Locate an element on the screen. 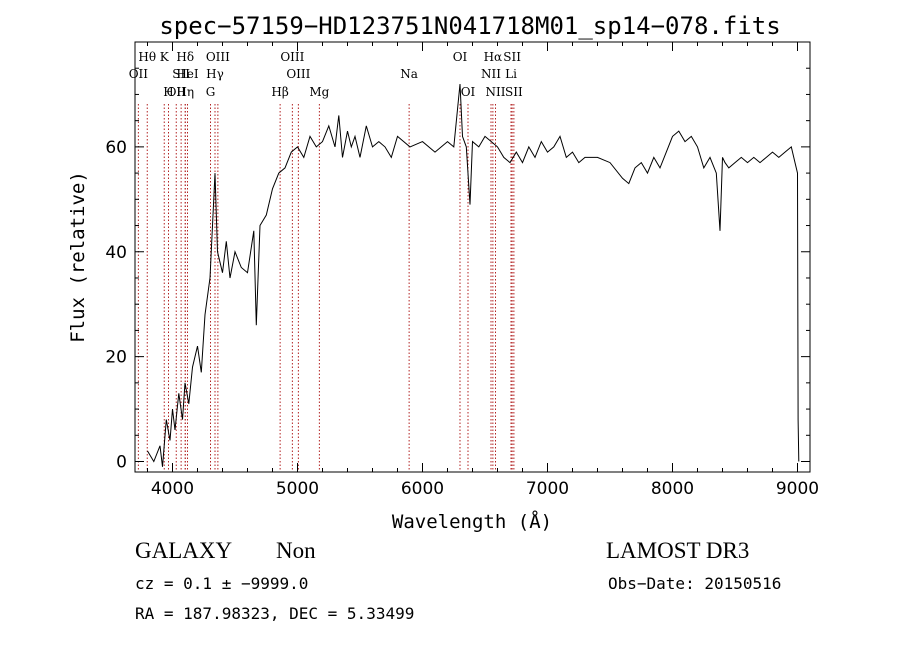 The width and height of the screenshot is (900, 649). emission-line-label-16: Na is located at coordinates (409, 74).